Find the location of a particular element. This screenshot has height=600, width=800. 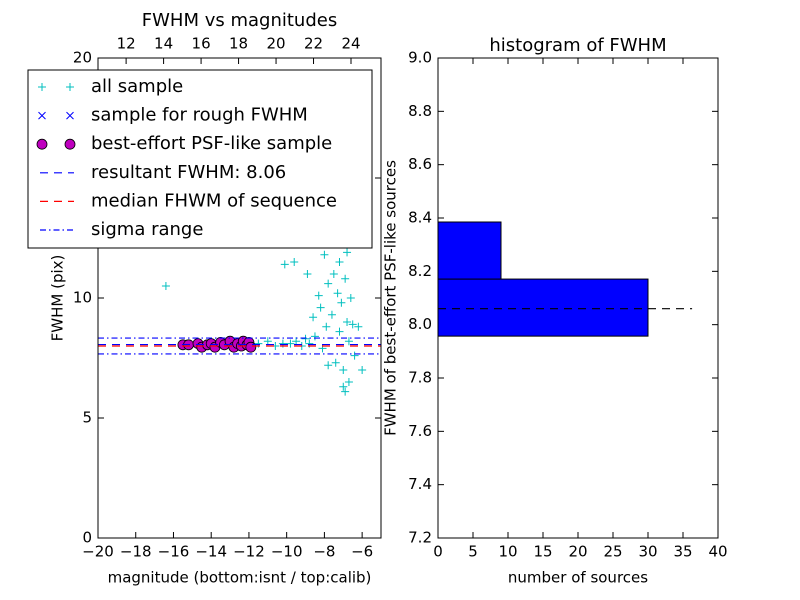

chart-title: FWHM vs magnitudes is located at coordinates (239, 20).